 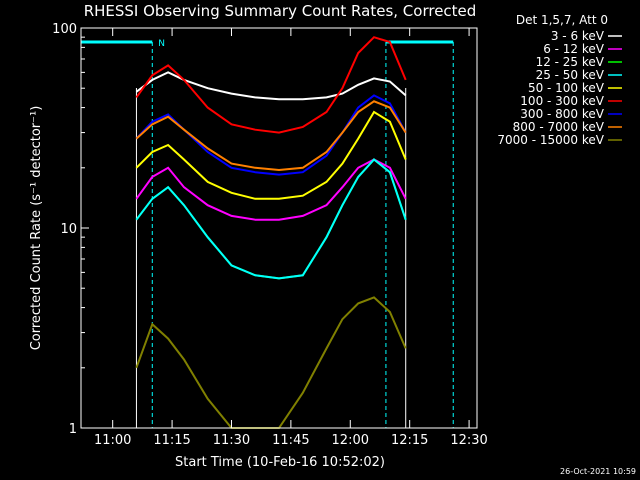 I want to click on legend-label-2: 12 - 25 keV, so click(x=570, y=62).